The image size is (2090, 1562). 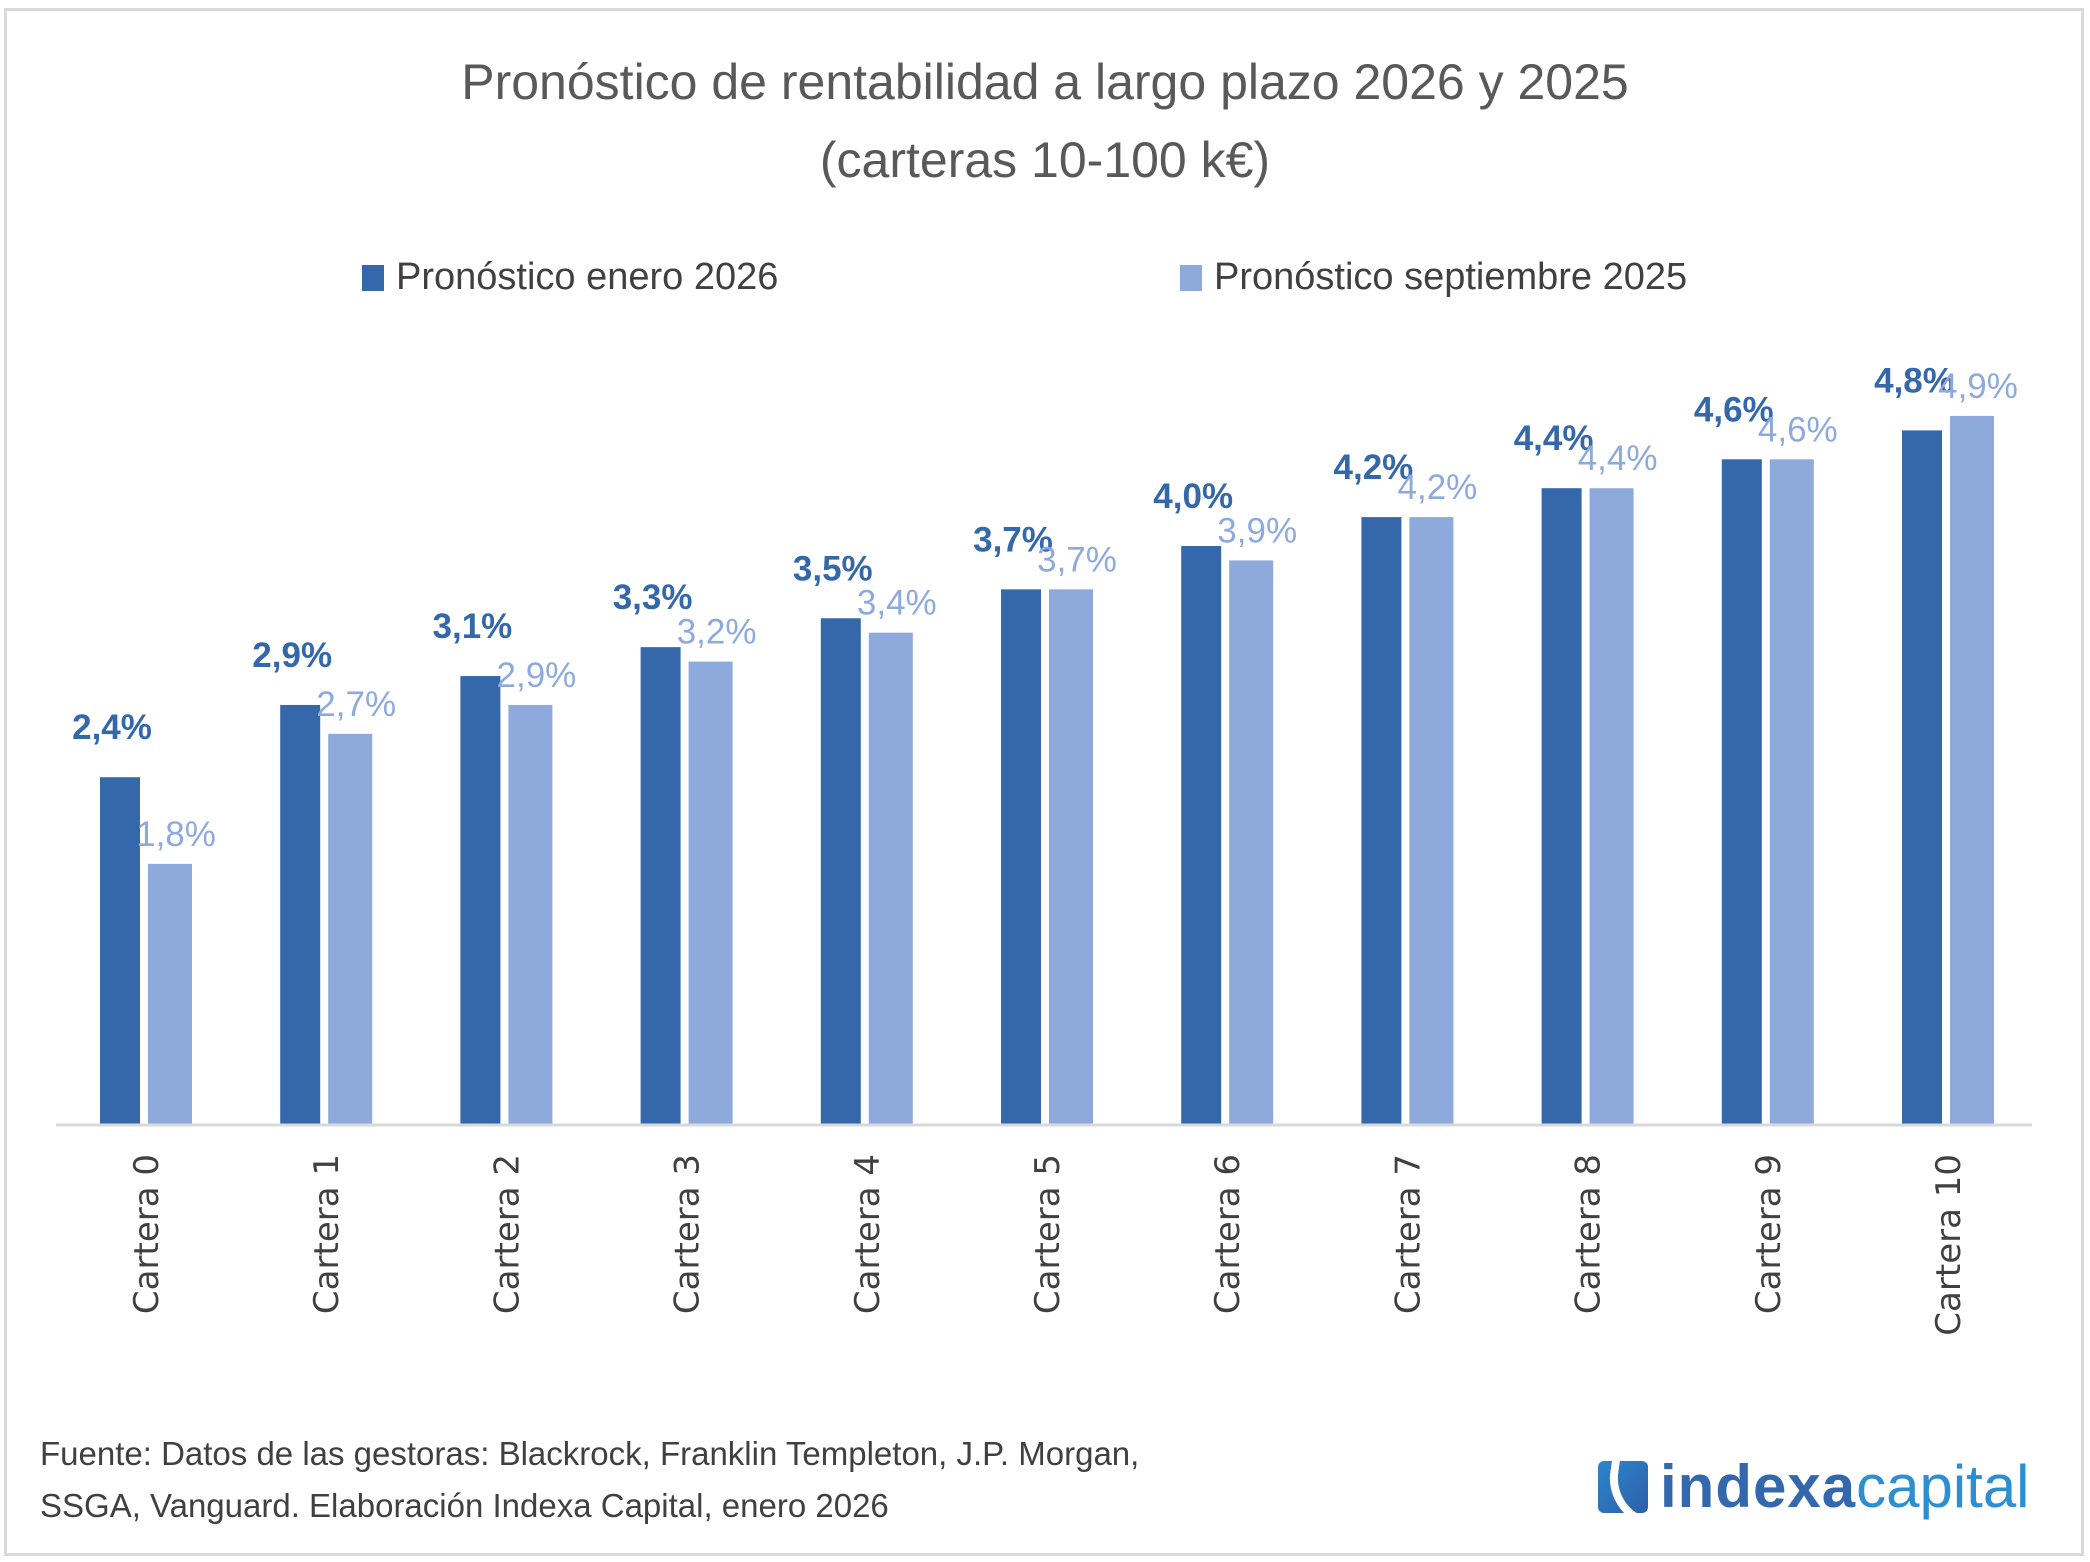 What do you see at coordinates (356, 704) in the screenshot?
I see `data-label: 2,7%` at bounding box center [356, 704].